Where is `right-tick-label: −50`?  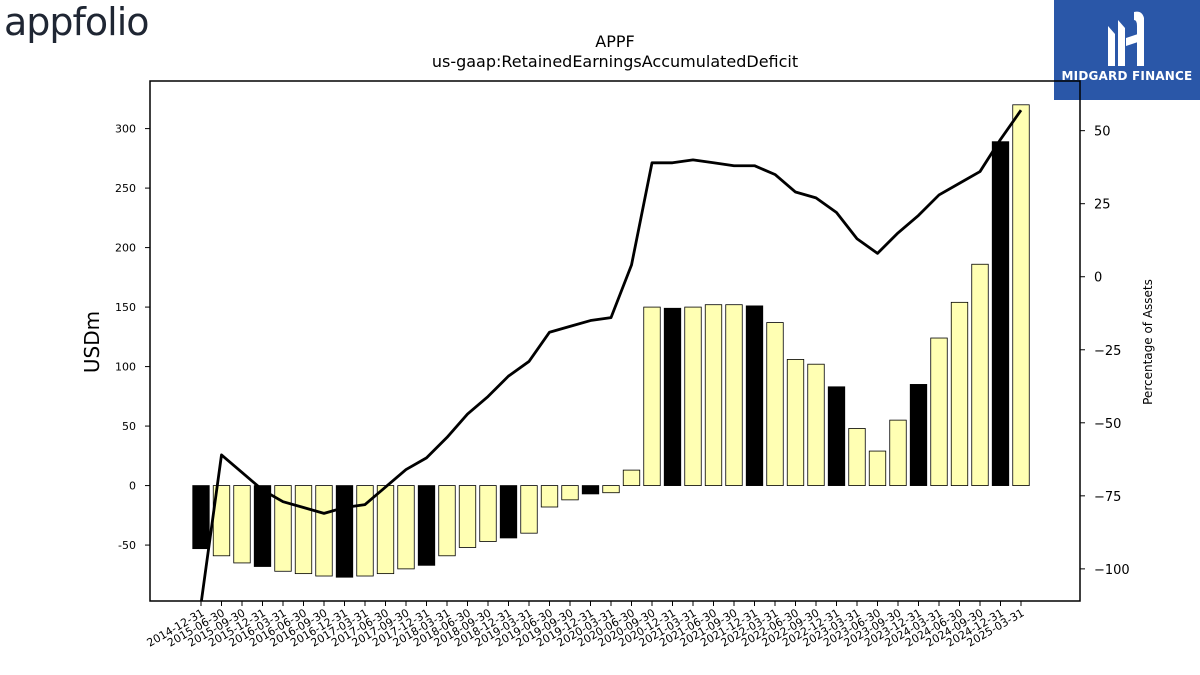 right-tick-label: −50 is located at coordinates (1107, 424).